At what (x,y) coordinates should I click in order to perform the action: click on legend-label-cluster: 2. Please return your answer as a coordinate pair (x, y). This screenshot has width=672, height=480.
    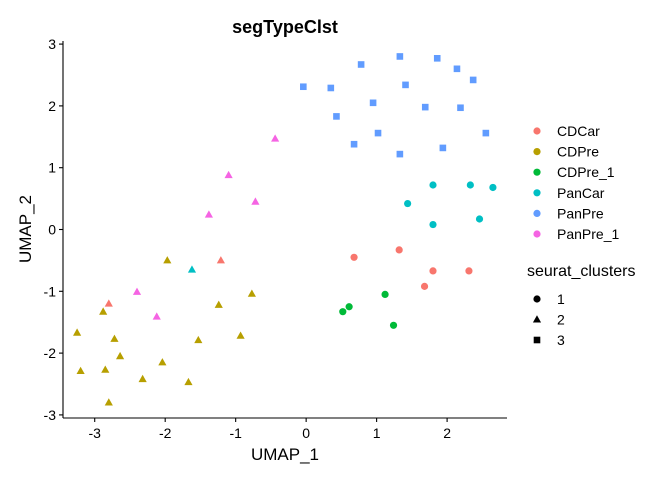
    Looking at the image, I should click on (561, 320).